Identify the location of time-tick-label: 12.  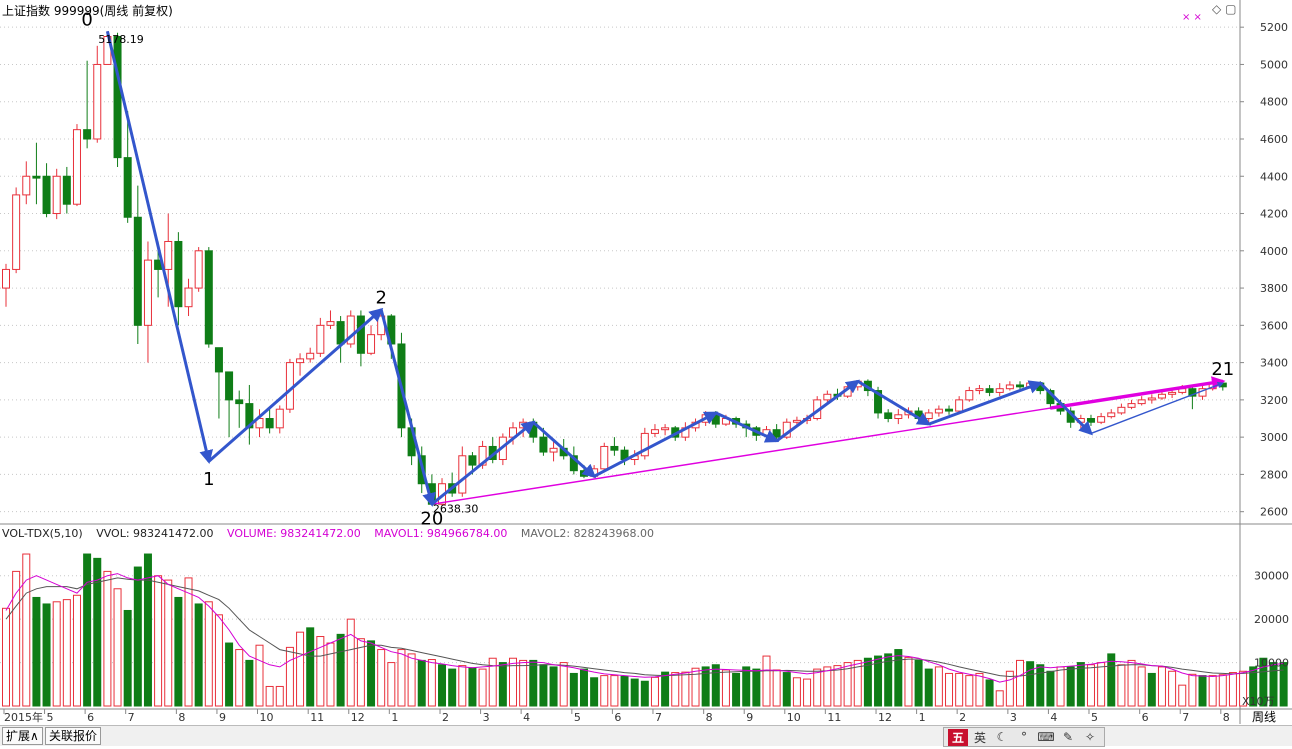
(885, 717).